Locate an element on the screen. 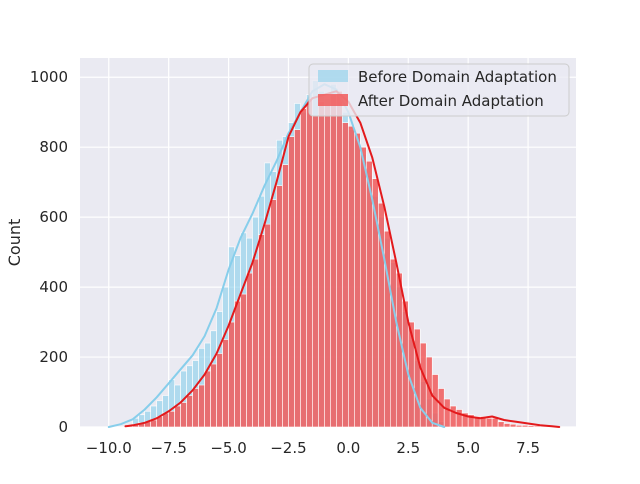 Image resolution: width=640 pixels, height=484 pixels. x-tick-label: −2.5 is located at coordinates (288, 448).